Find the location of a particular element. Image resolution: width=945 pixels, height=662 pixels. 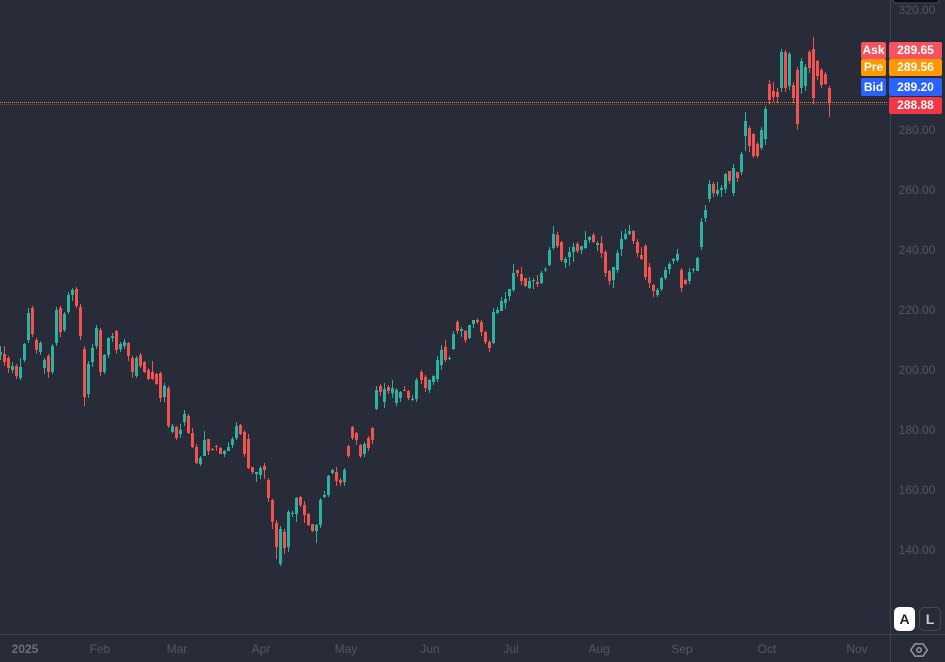

svg-text: 140.00 is located at coordinates (917, 550).